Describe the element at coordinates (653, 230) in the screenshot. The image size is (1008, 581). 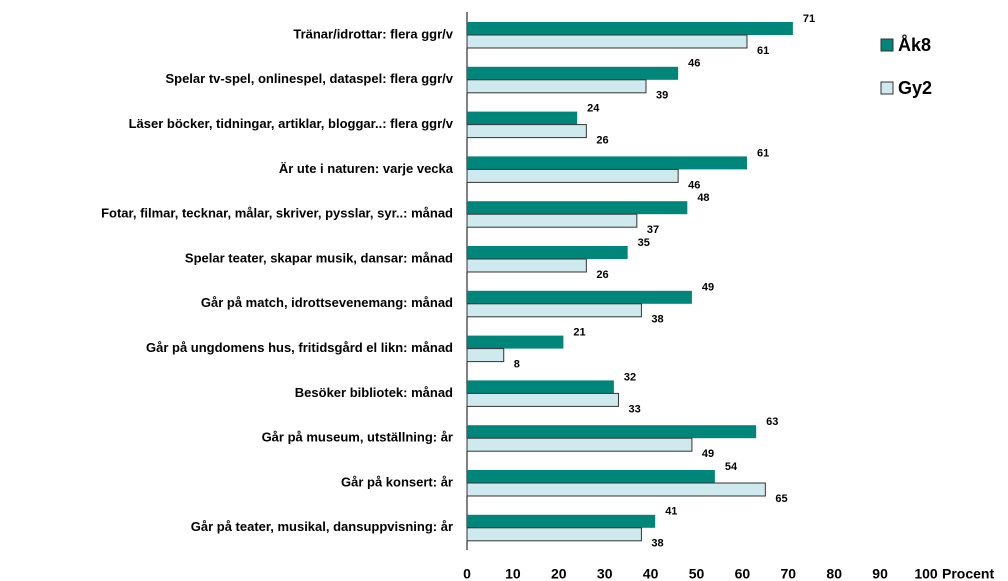
I see `data-label: 37` at that location.